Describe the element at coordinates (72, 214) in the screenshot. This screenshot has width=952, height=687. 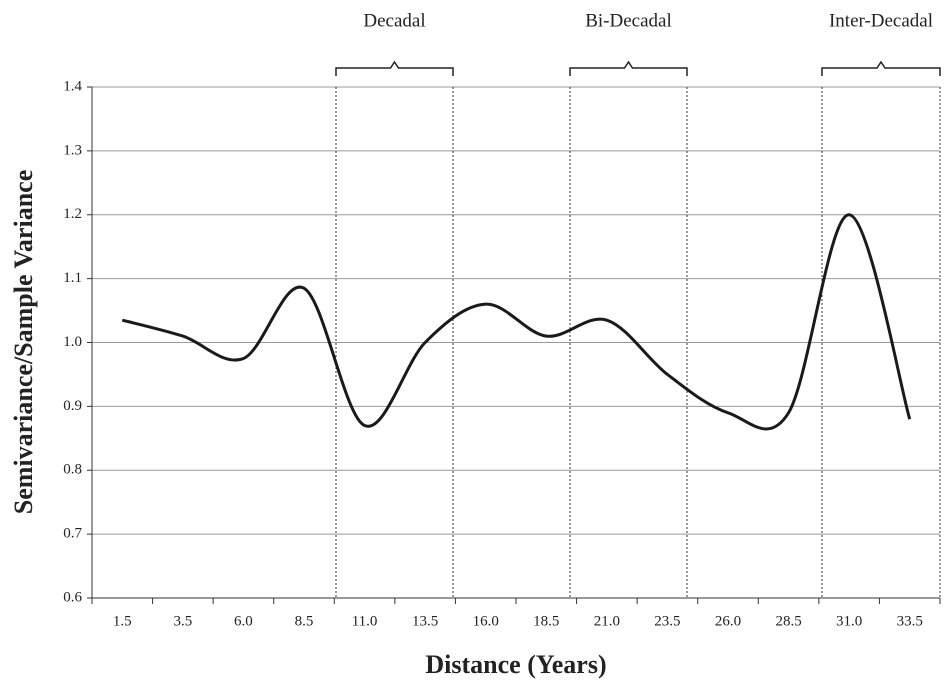
I see `y-tick-label: 1.2` at that location.